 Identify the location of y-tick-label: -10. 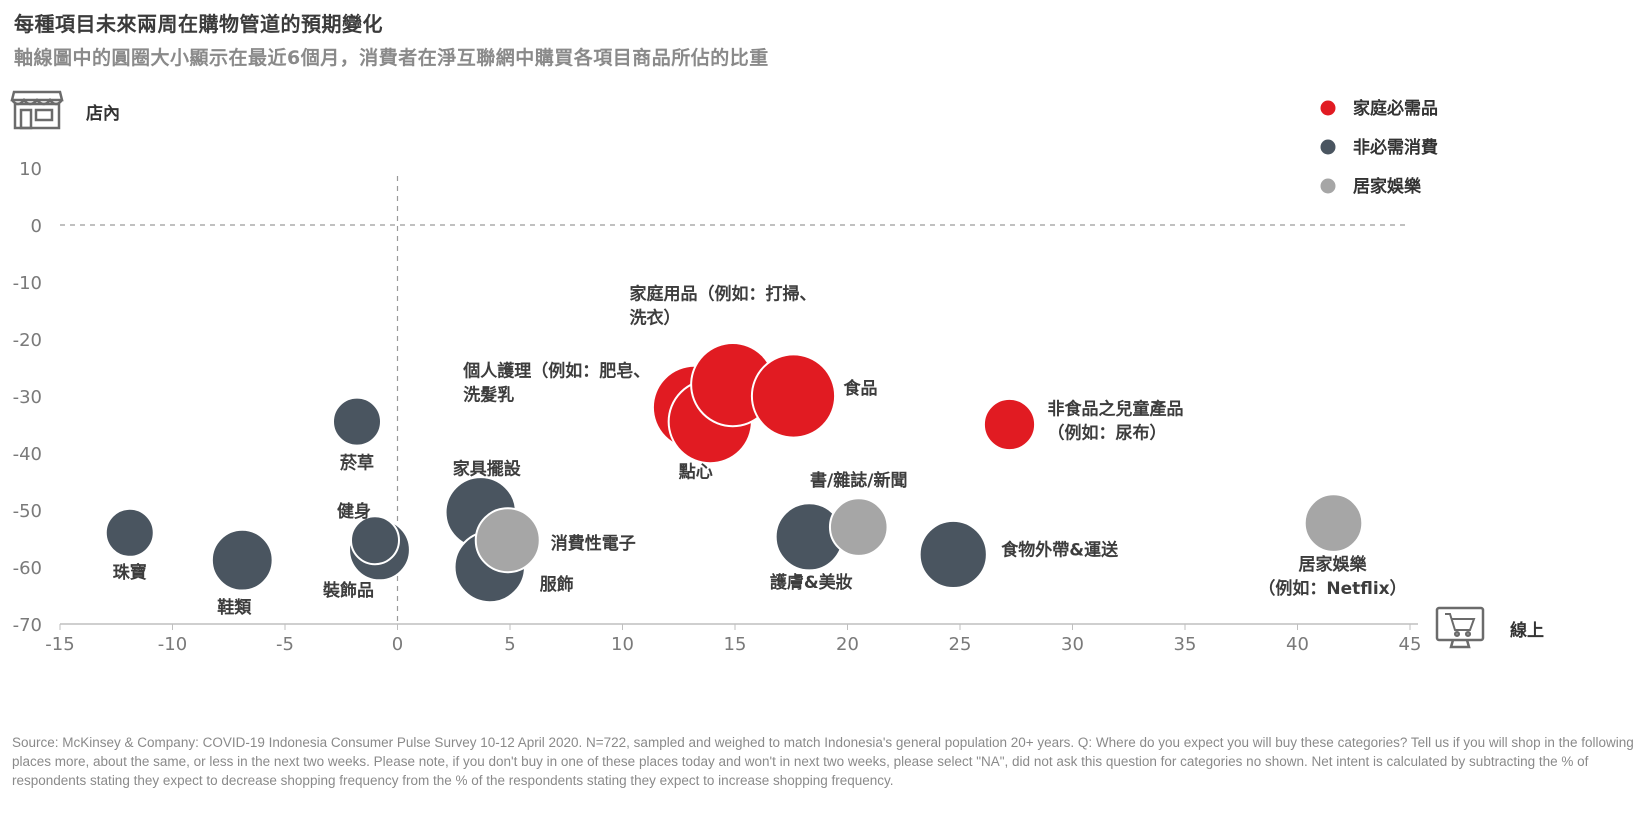
(27, 283).